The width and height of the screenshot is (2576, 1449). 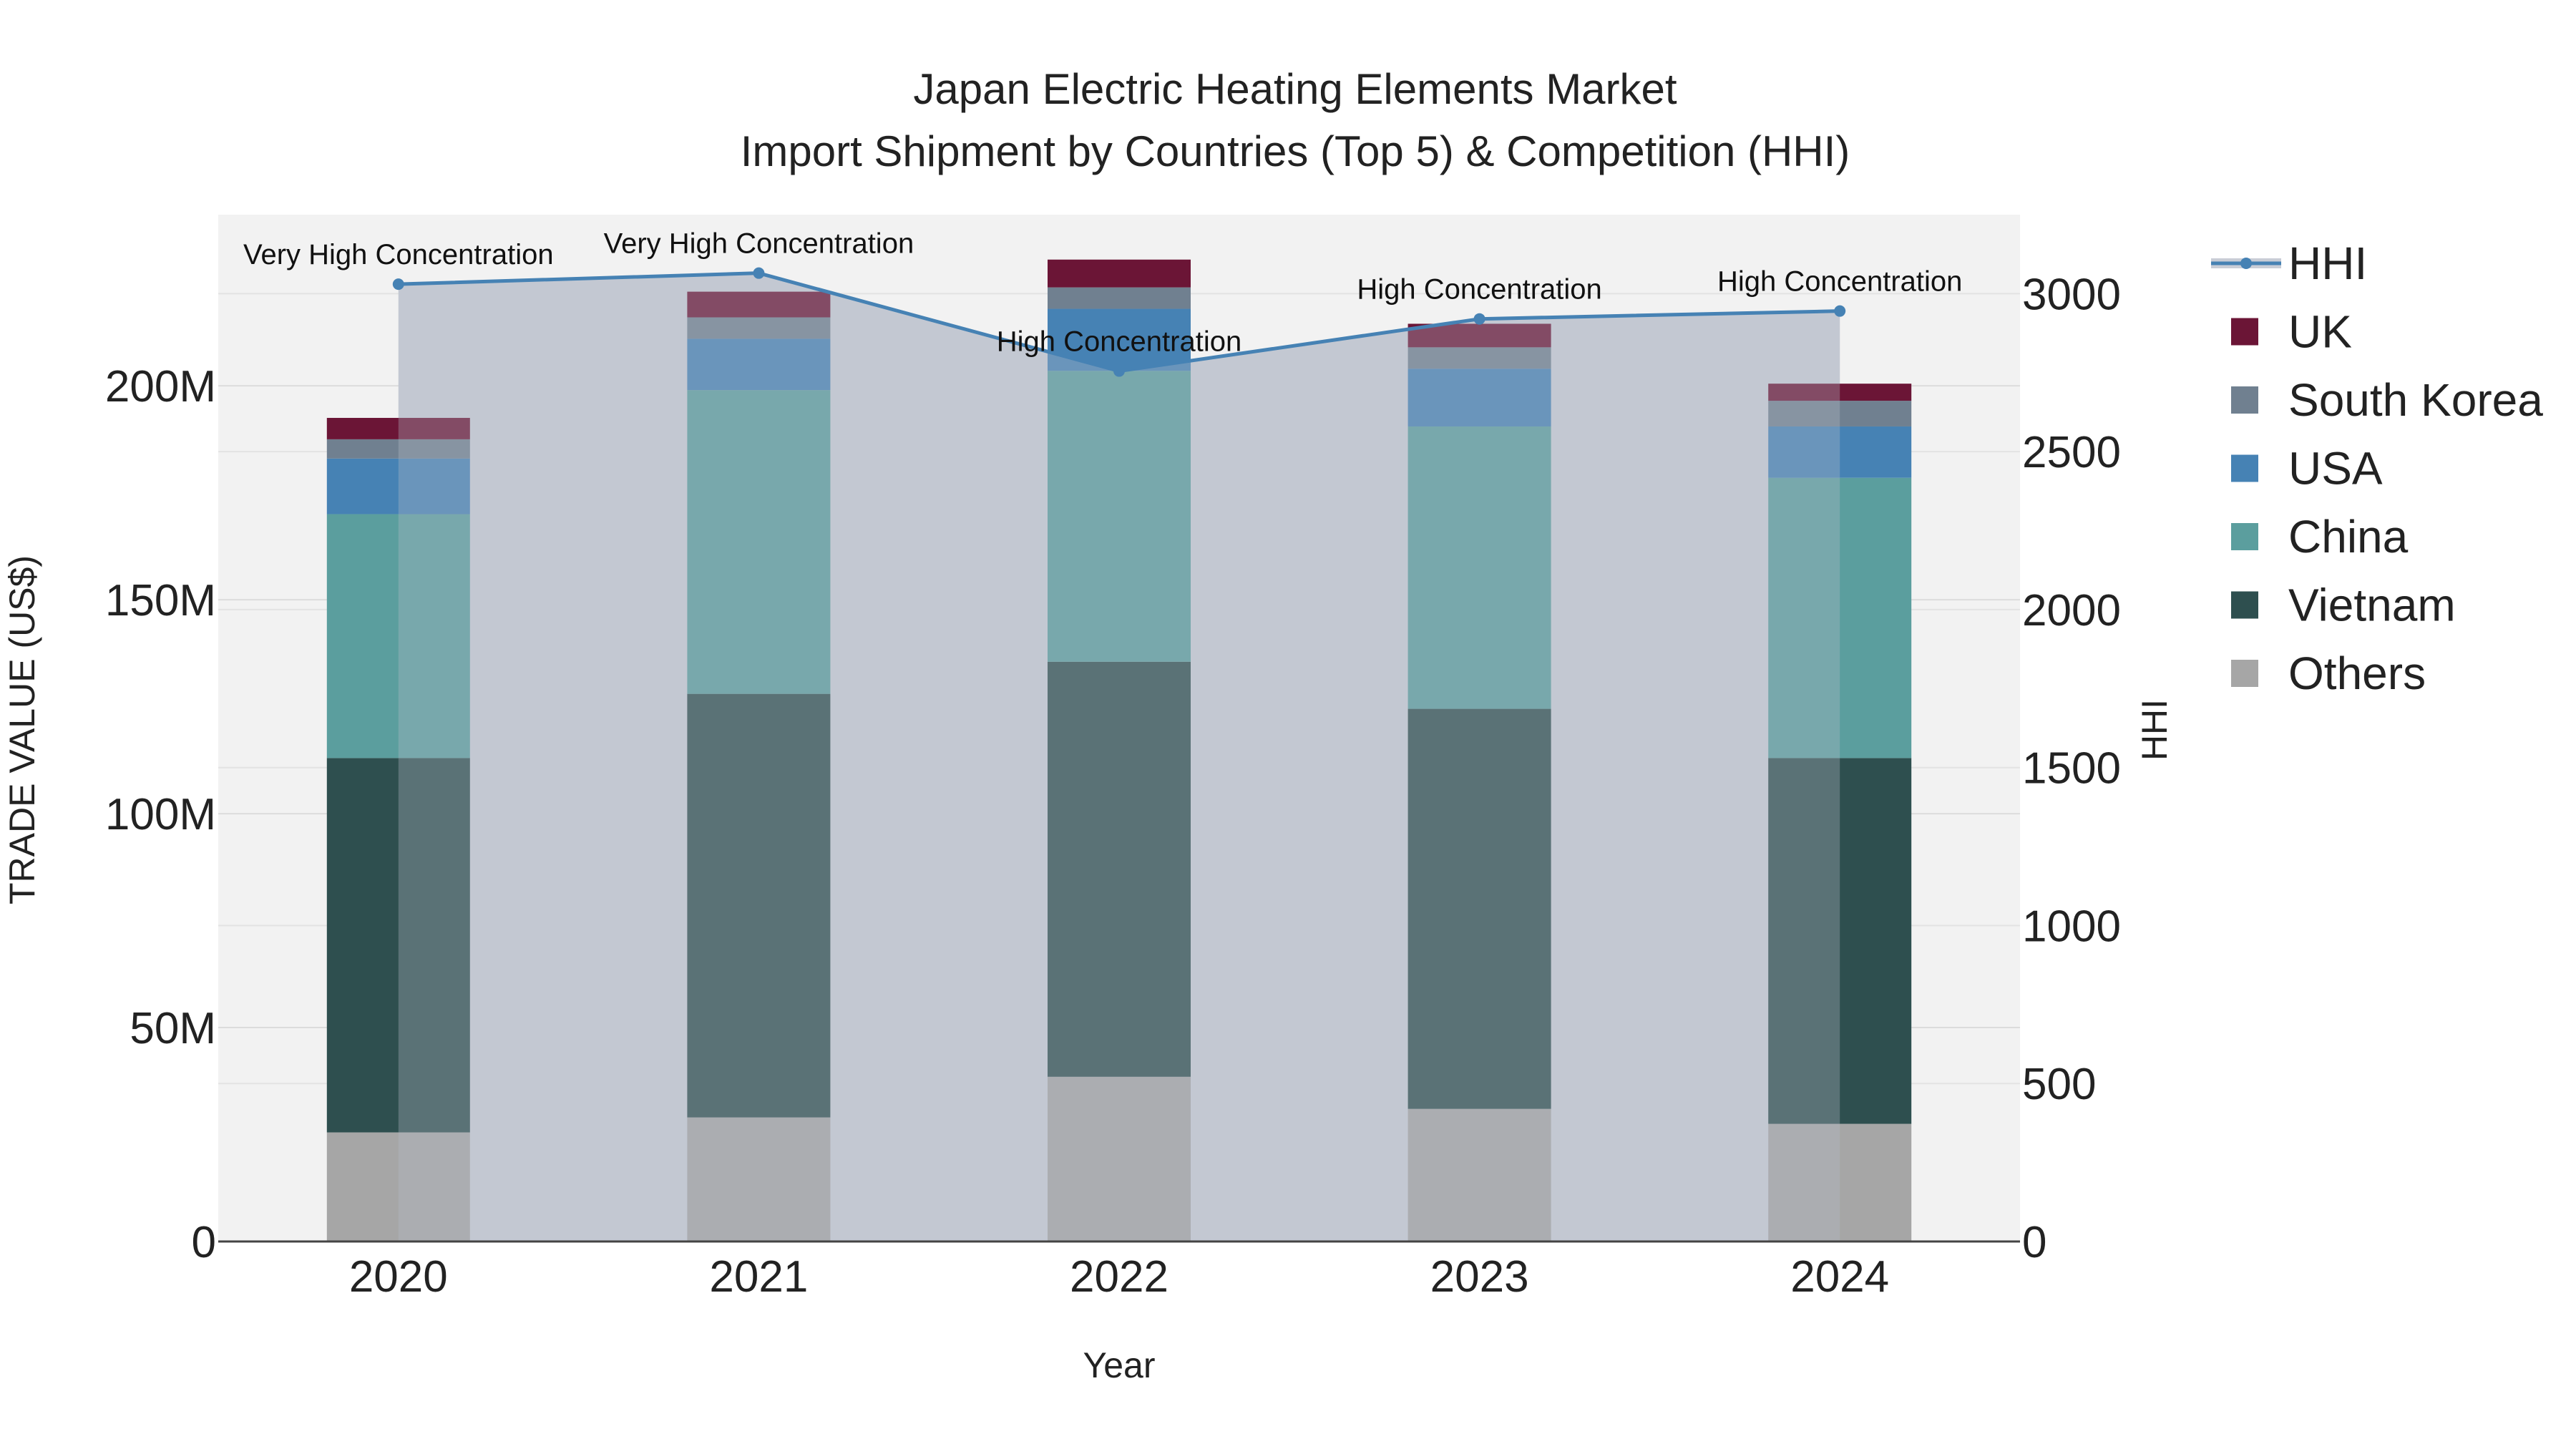 What do you see at coordinates (398, 428) in the screenshot?
I see `bar-uk-2020` at bounding box center [398, 428].